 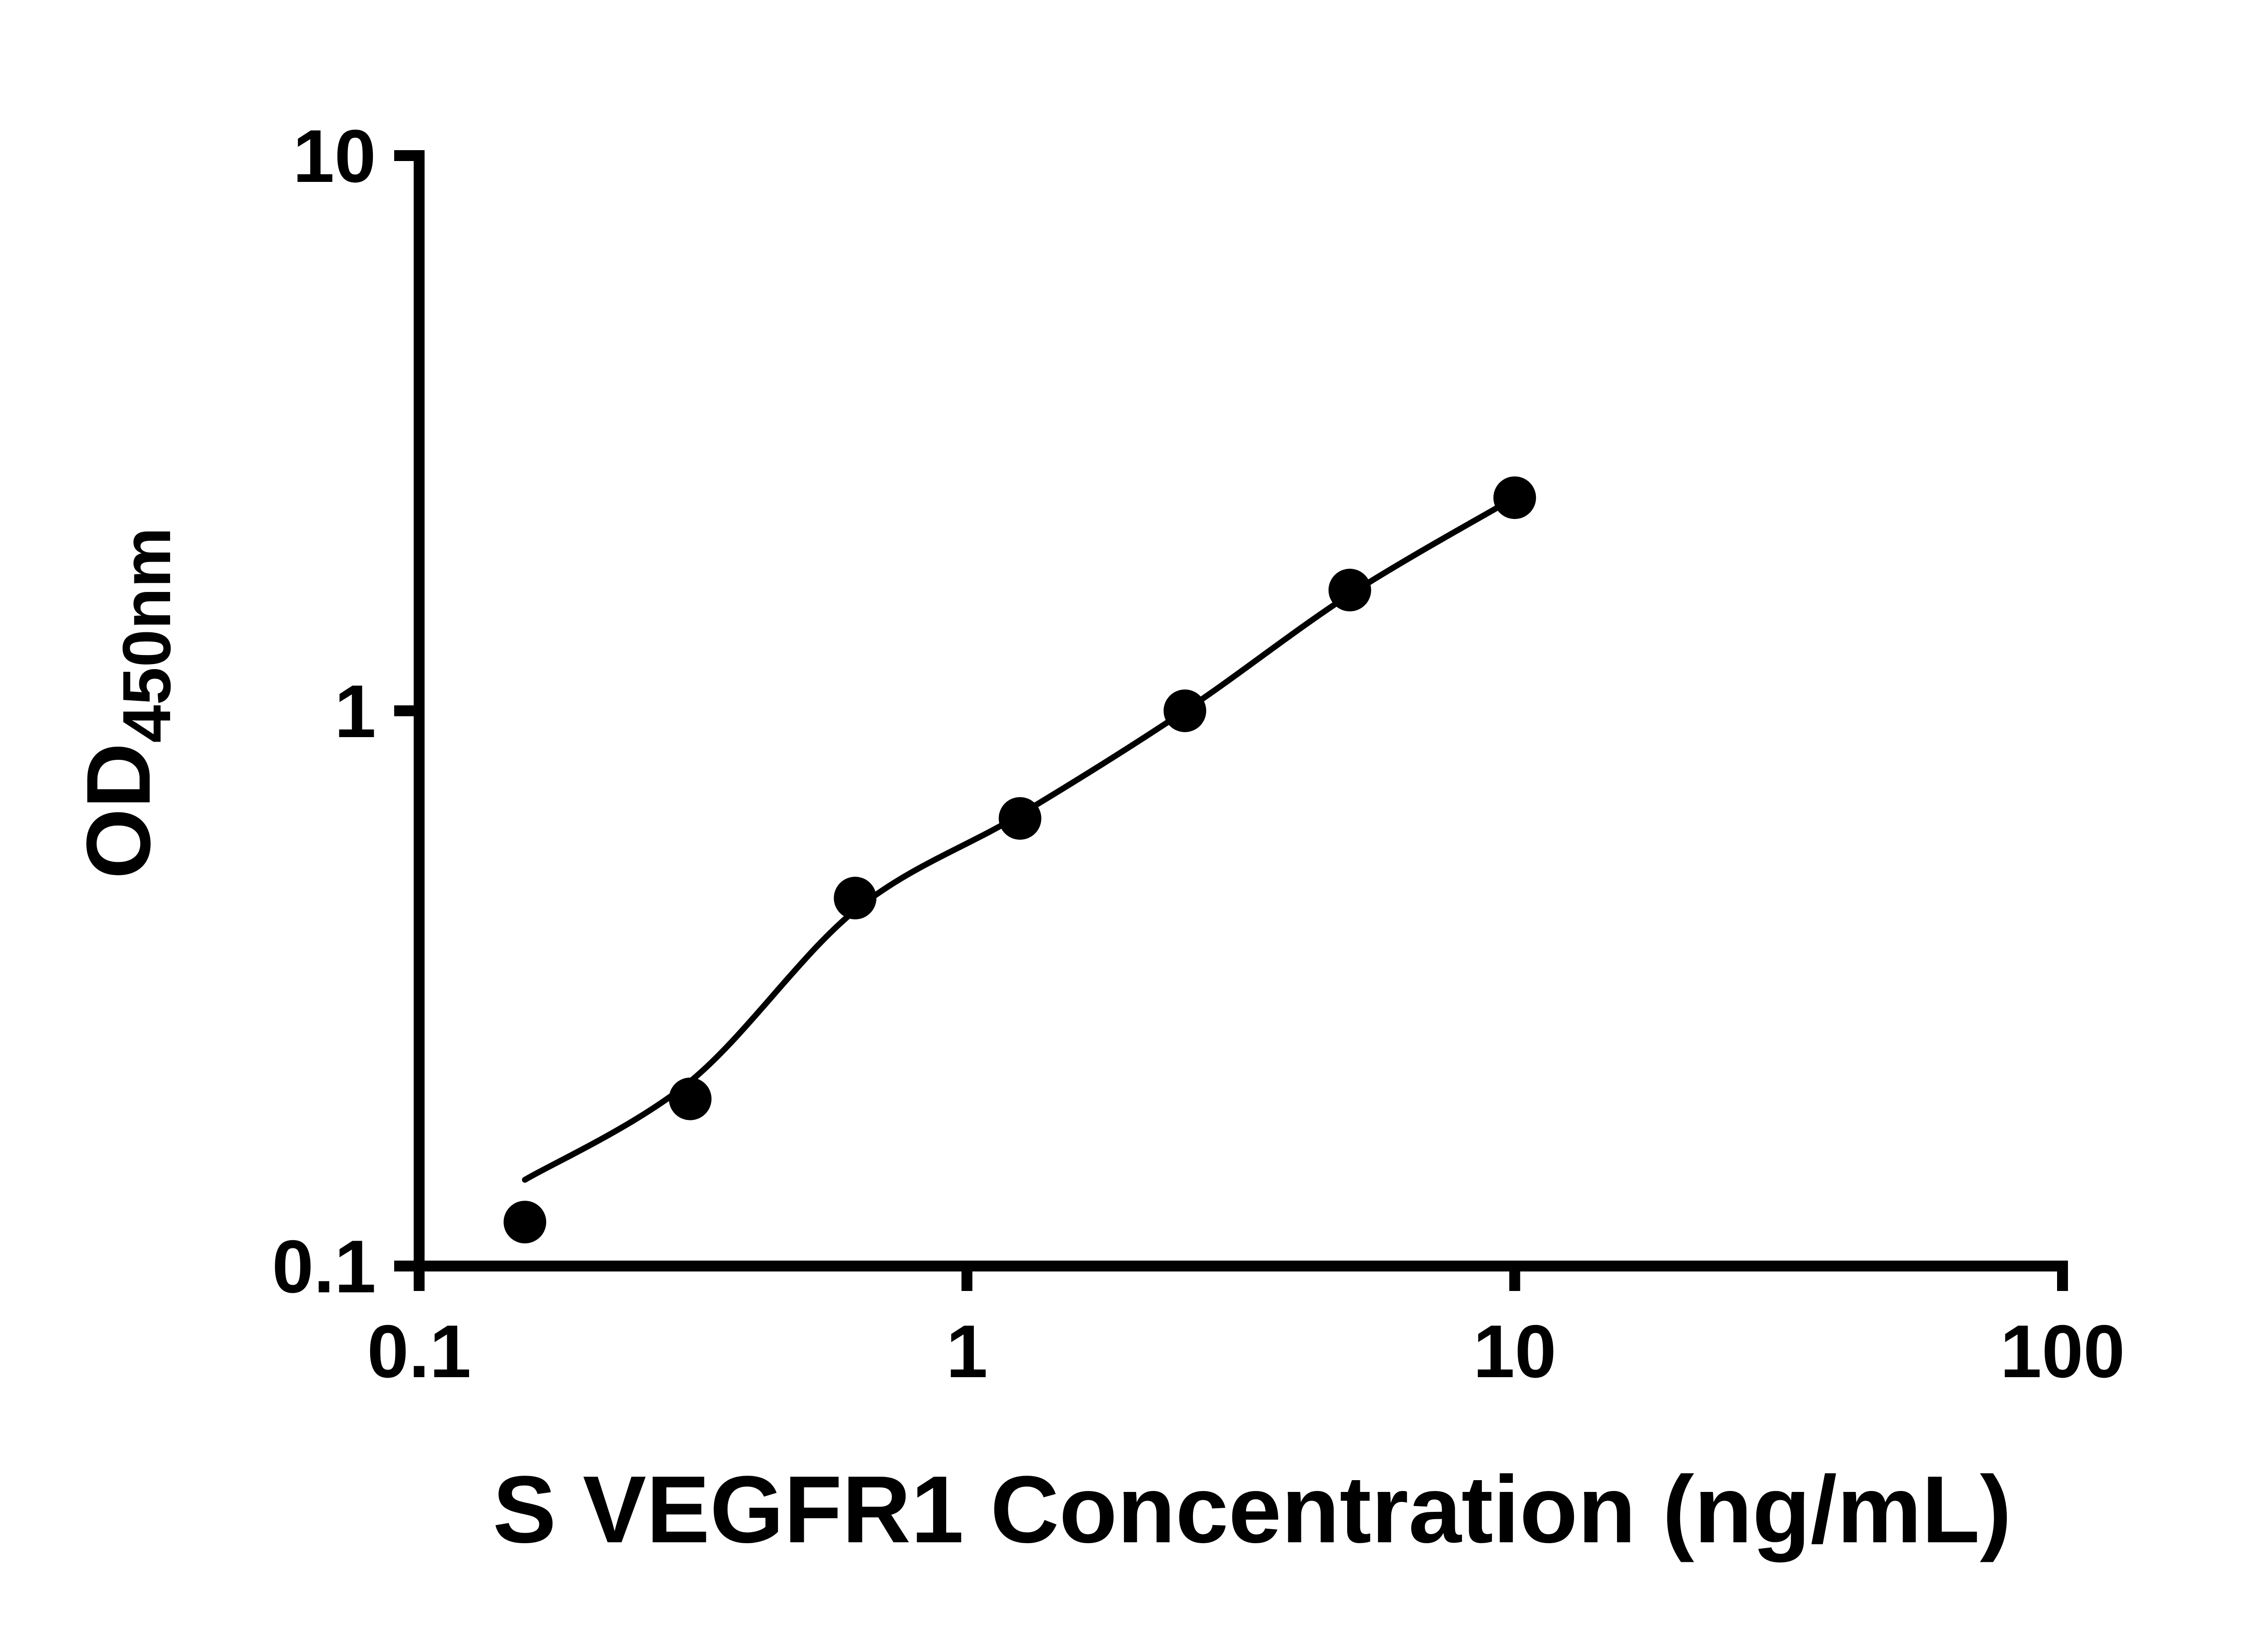 I want to click on y-tick-label: 10, so click(x=334, y=156).